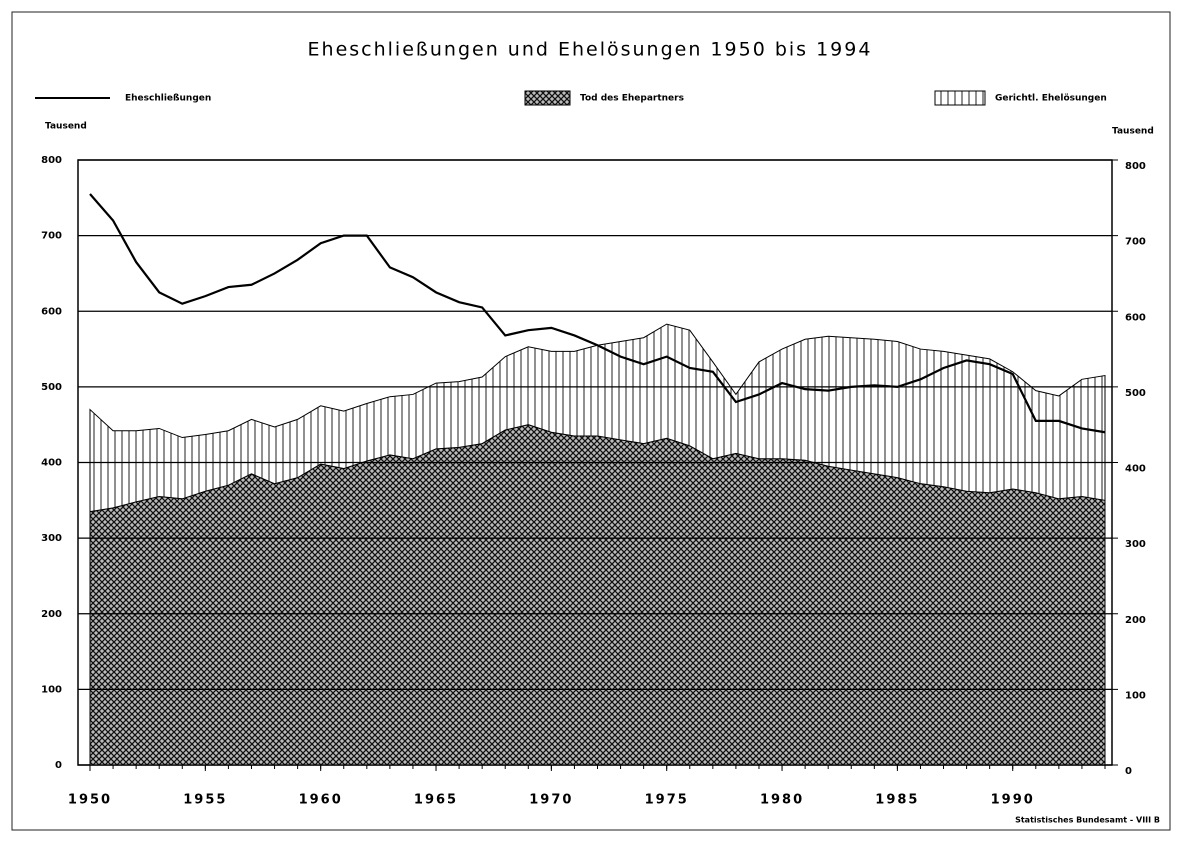 Image resolution: width=1185 pixels, height=843 pixels. I want to click on y-tick-label: 200, so click(51, 614).